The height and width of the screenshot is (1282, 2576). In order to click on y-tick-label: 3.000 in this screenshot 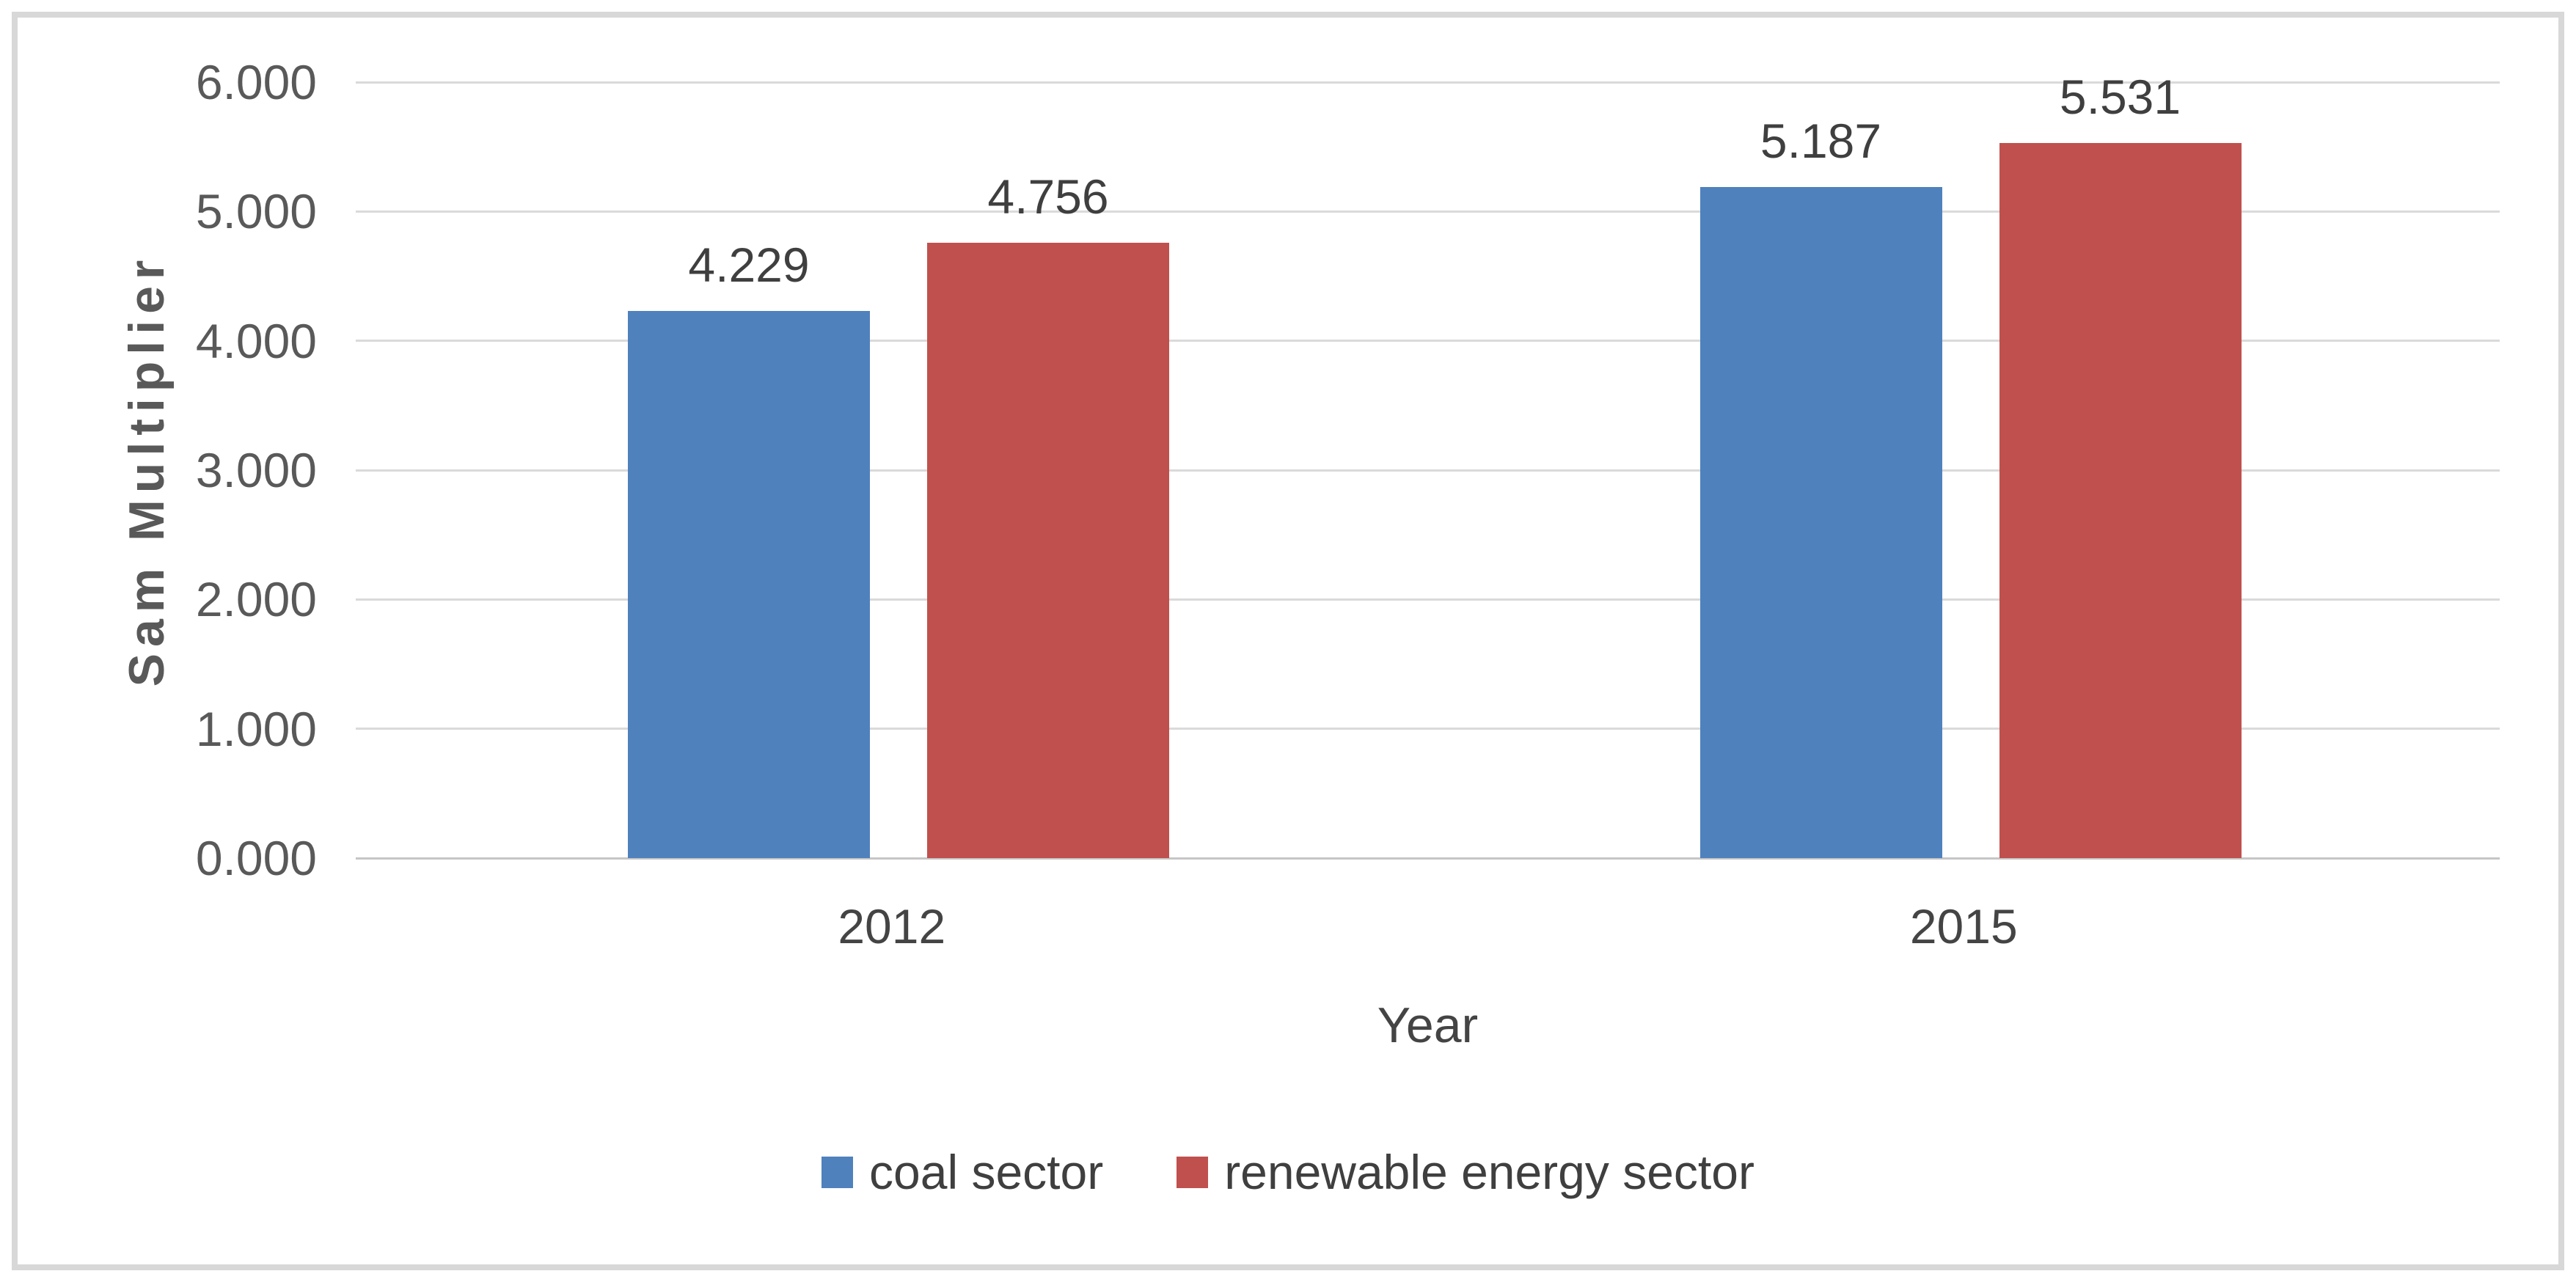, I will do `click(256, 470)`.